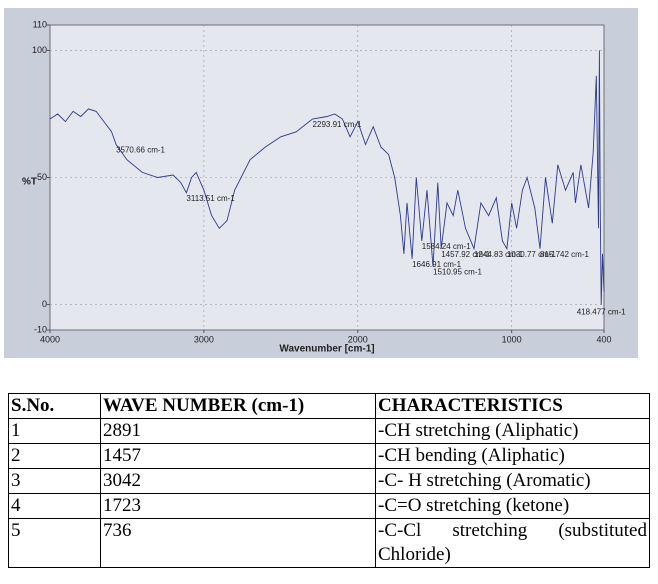  I want to click on y-tick-label: 50, so click(42, 177).